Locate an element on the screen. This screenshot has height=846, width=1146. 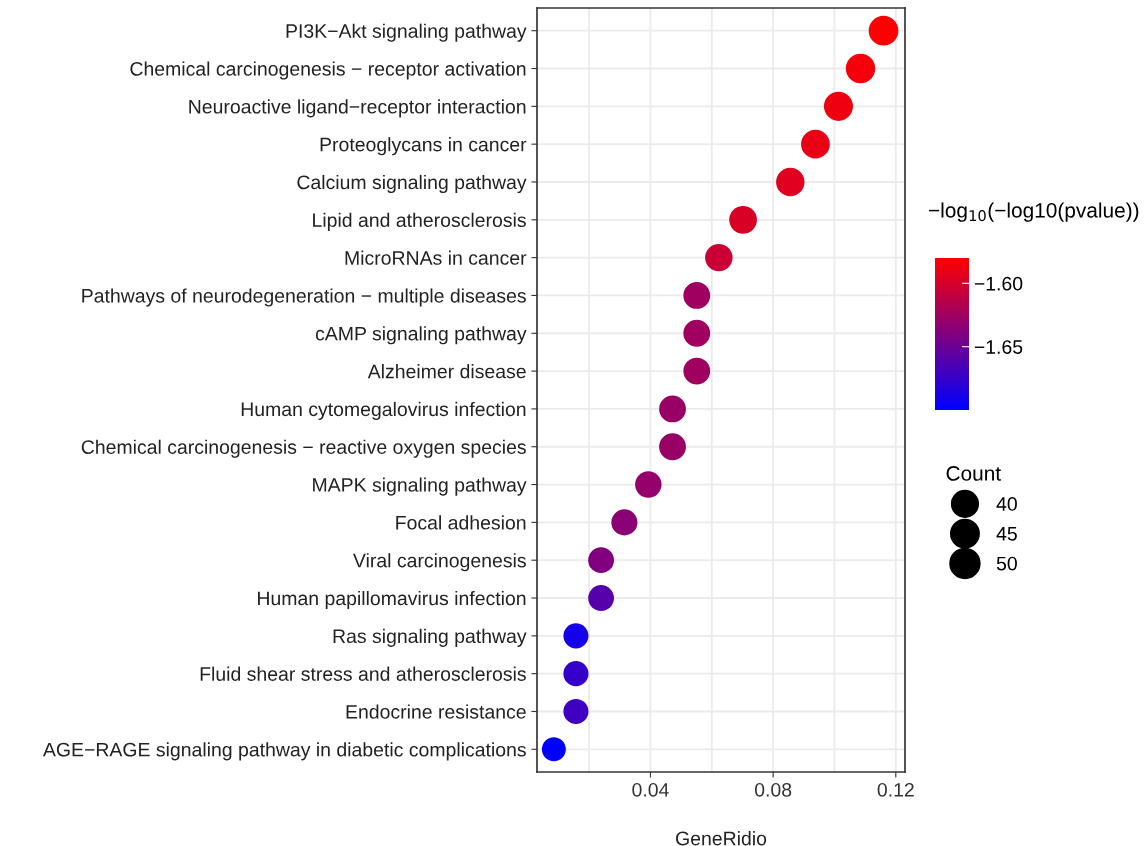
y-tick-label: Lipid and atherosclerosis is located at coordinates (419, 221).